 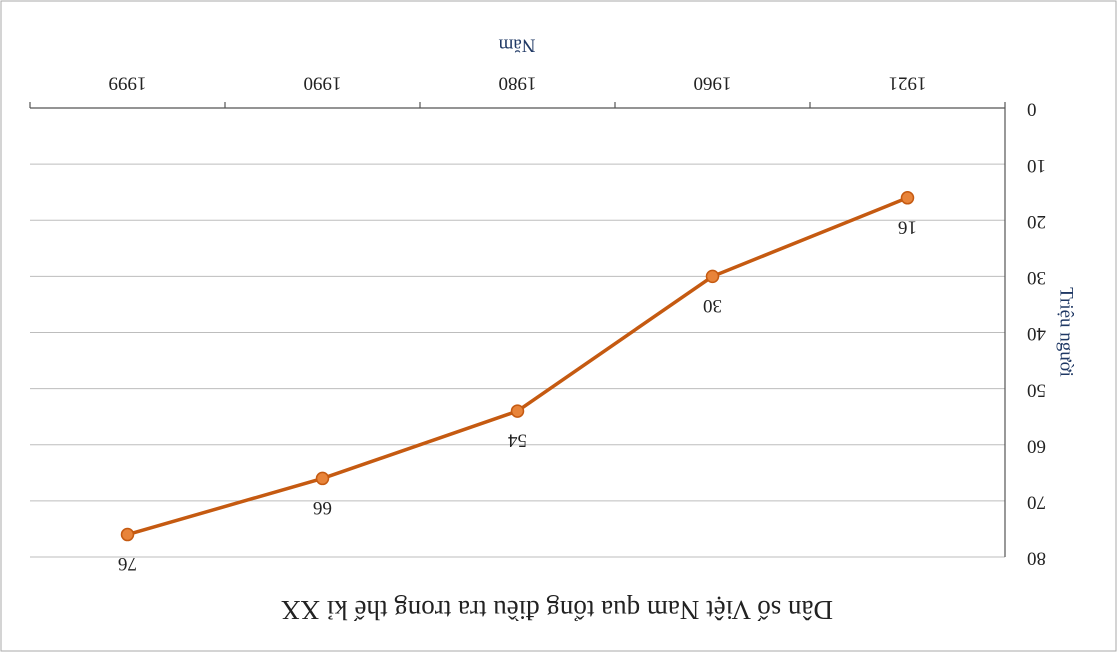 What do you see at coordinates (127, 563) in the screenshot?
I see `data-label: 76` at bounding box center [127, 563].